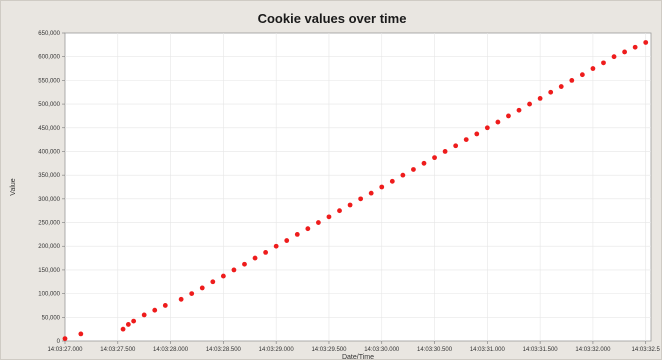  What do you see at coordinates (65, 350) in the screenshot?
I see `x-tick-label: 14:03:27.000` at bounding box center [65, 350].